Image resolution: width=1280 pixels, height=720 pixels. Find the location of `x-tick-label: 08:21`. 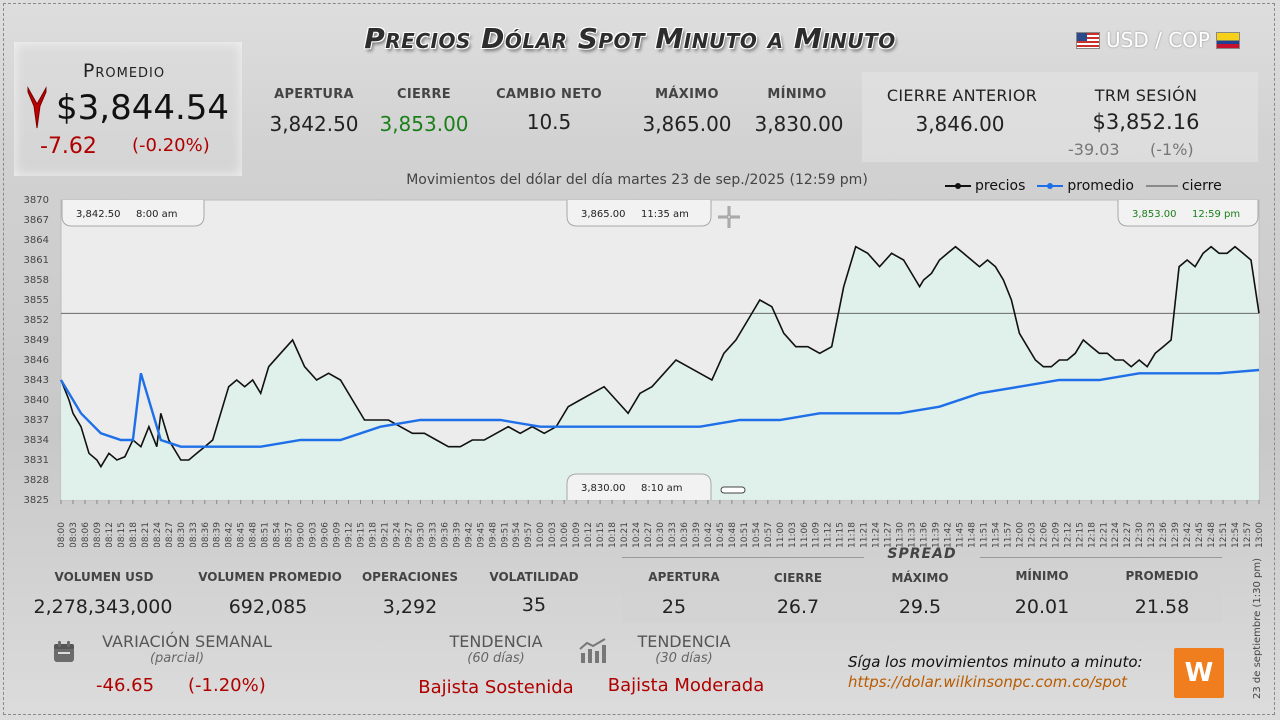

x-tick-label: 08:21 is located at coordinates (146, 534).